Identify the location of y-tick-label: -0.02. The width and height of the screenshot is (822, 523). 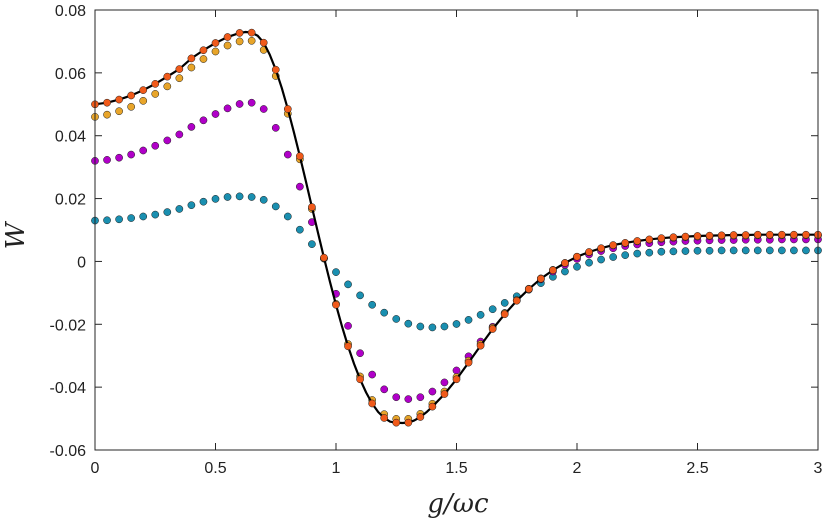
(68, 325).